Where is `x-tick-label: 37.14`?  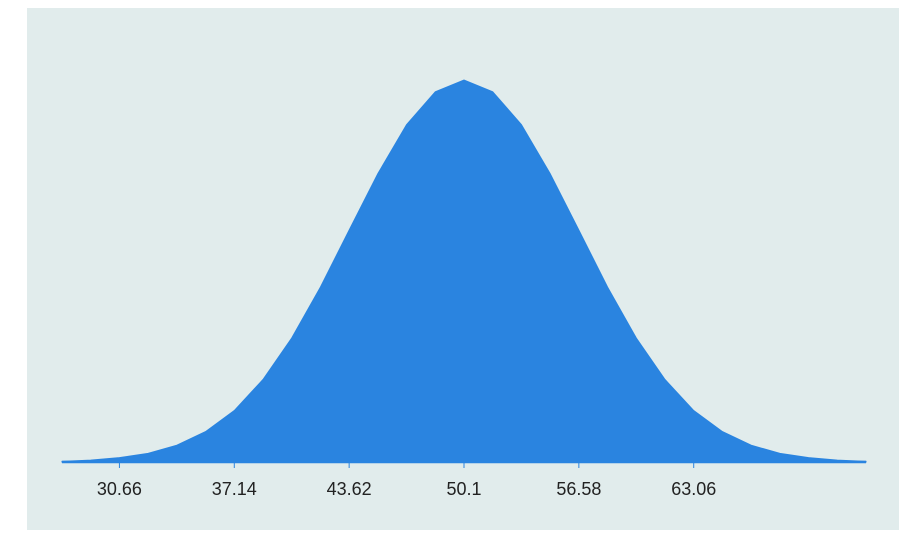 x-tick-label: 37.14 is located at coordinates (234, 489).